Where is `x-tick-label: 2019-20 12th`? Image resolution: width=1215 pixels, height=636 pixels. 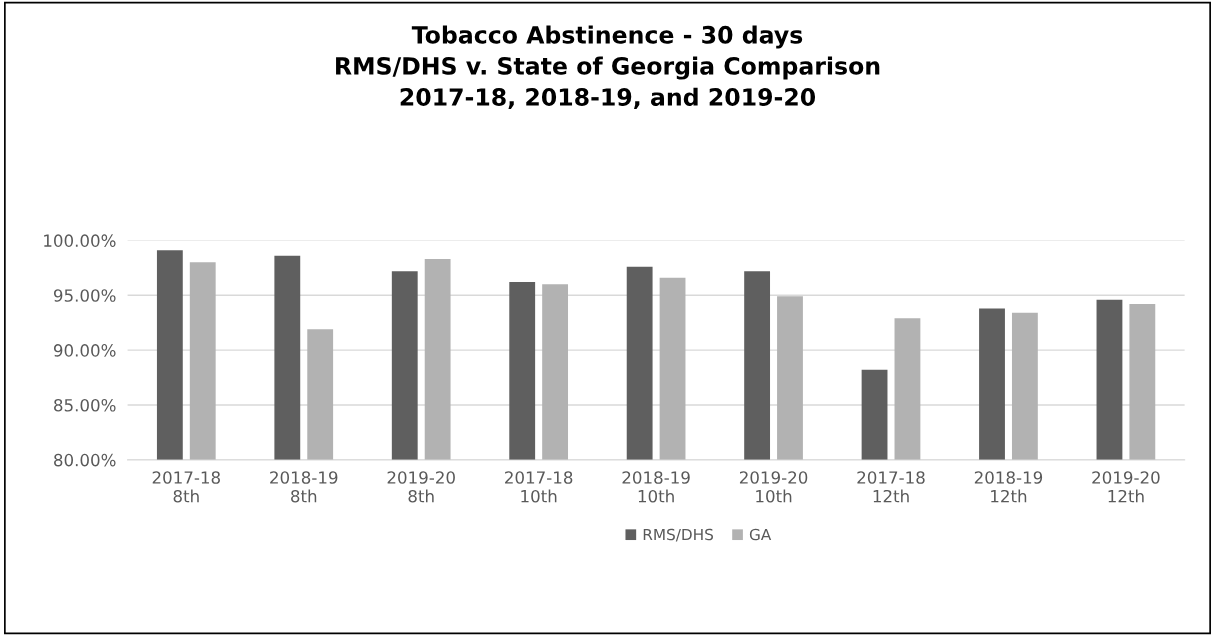 x-tick-label: 2019-20 12th is located at coordinates (1126, 487).